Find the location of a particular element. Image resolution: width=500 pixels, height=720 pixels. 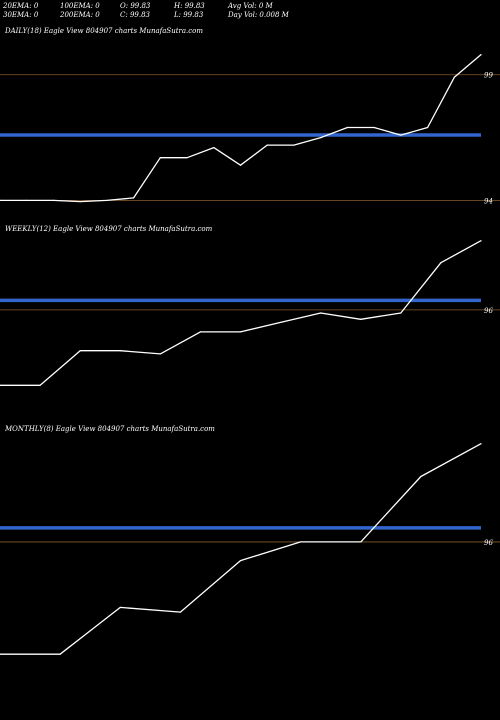

high-value: H: 99.83 is located at coordinates (189, 6).